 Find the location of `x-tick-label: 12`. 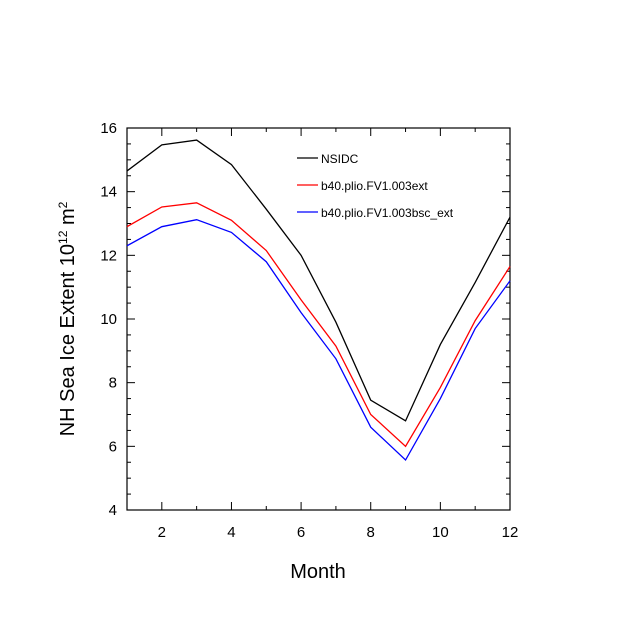

x-tick-label: 12 is located at coordinates (510, 532).